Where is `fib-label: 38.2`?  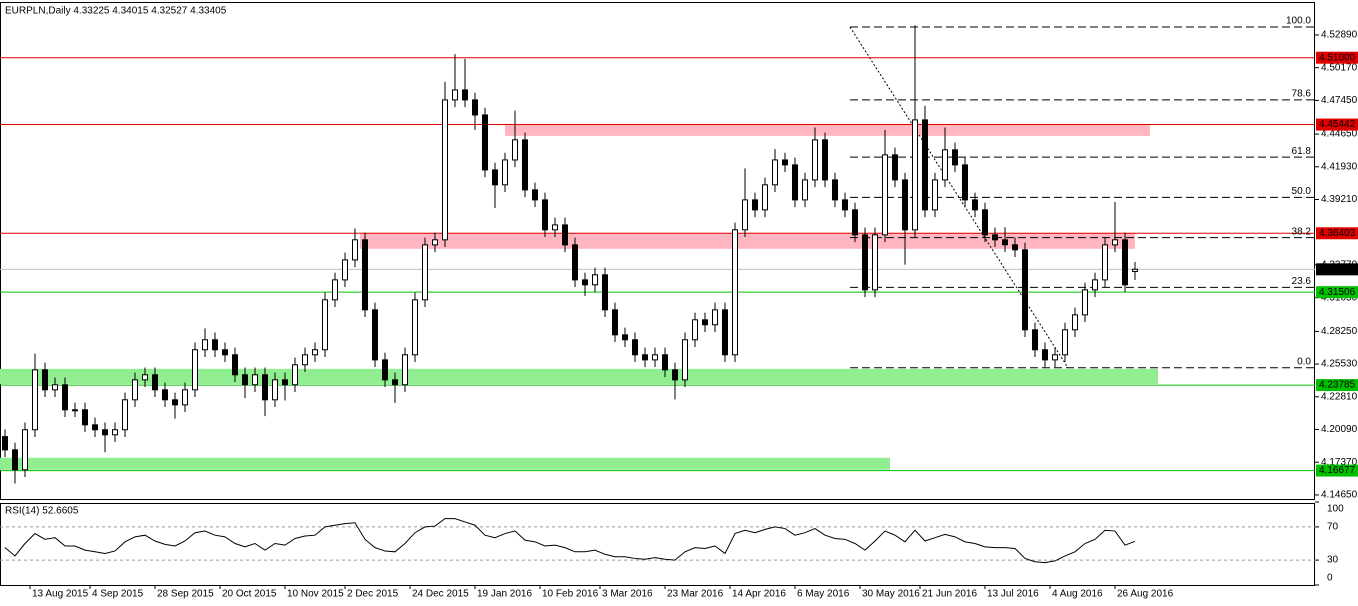
fib-label: 38.2 is located at coordinates (1302, 231).